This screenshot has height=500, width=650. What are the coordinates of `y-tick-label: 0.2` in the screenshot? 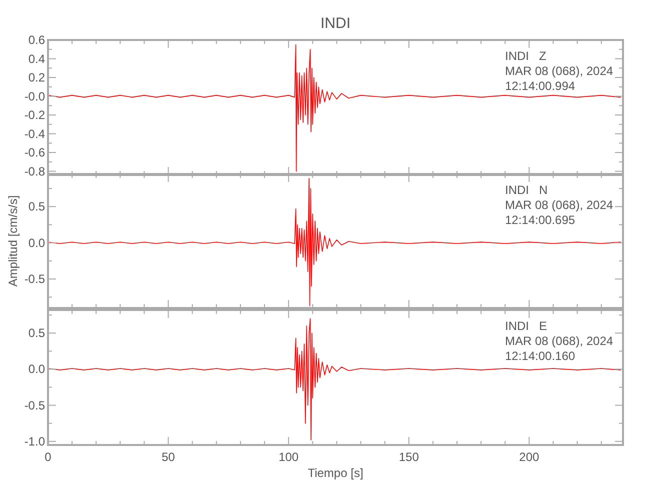 It's located at (37, 77).